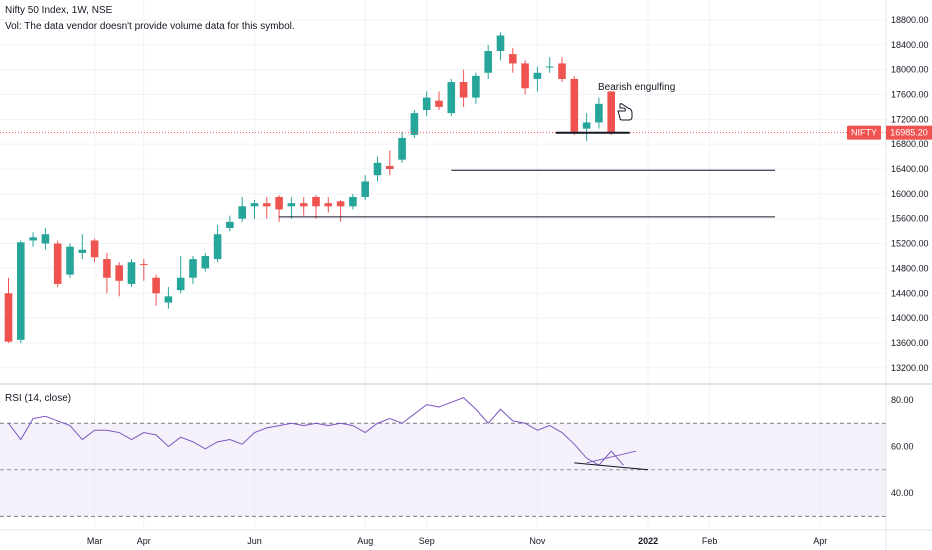  Describe the element at coordinates (59, 10) in the screenshot. I see `chart-title: Nifty 50 Index, 1W, NSE` at that location.